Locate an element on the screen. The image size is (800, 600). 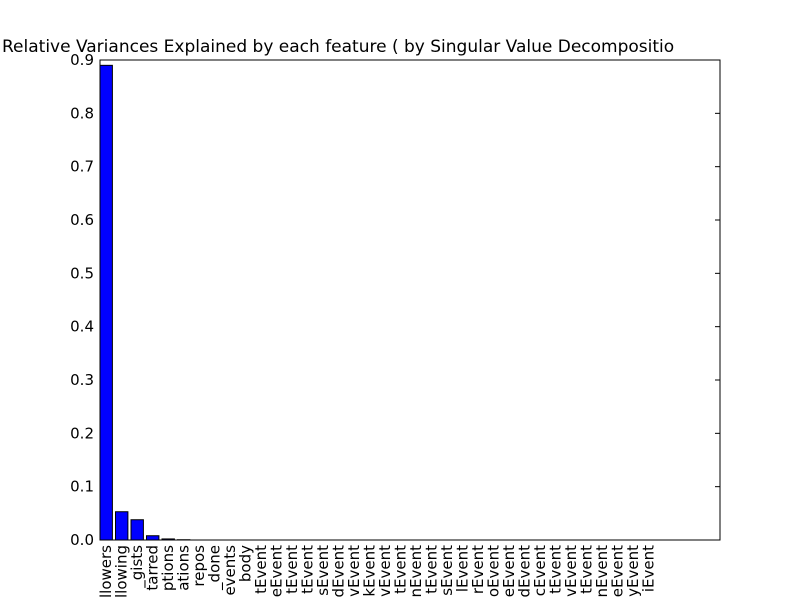
x-tick-label: oEvent is located at coordinates (494, 571).